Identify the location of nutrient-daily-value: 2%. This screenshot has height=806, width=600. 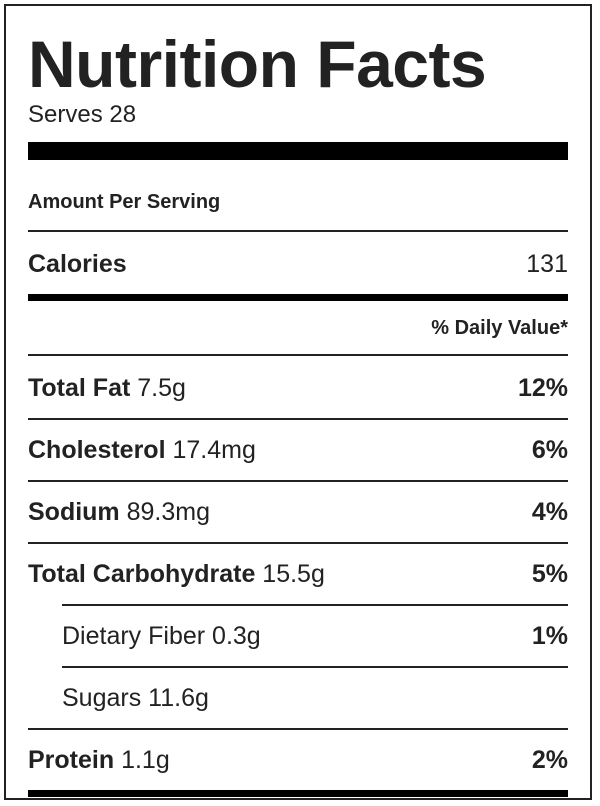
(549, 759).